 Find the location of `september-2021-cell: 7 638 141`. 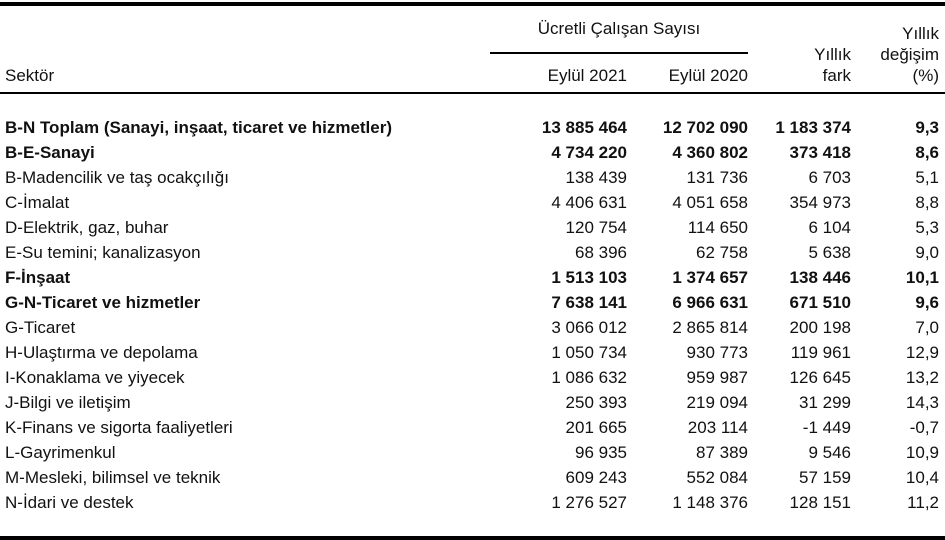

september-2021-cell: 7 638 141 is located at coordinates (589, 302).